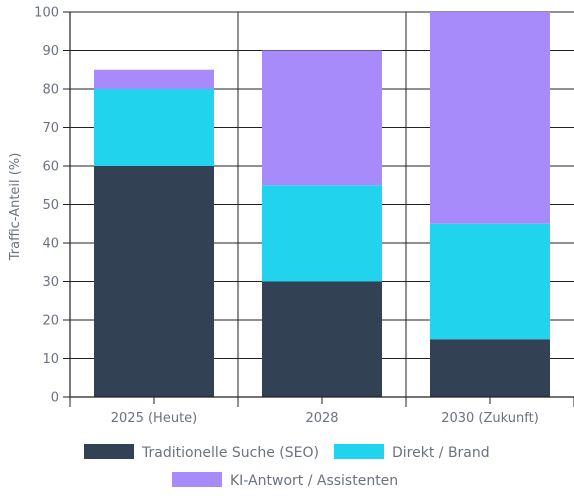  What do you see at coordinates (46, 13) in the screenshot?
I see `y-tick-label: 100` at bounding box center [46, 13].